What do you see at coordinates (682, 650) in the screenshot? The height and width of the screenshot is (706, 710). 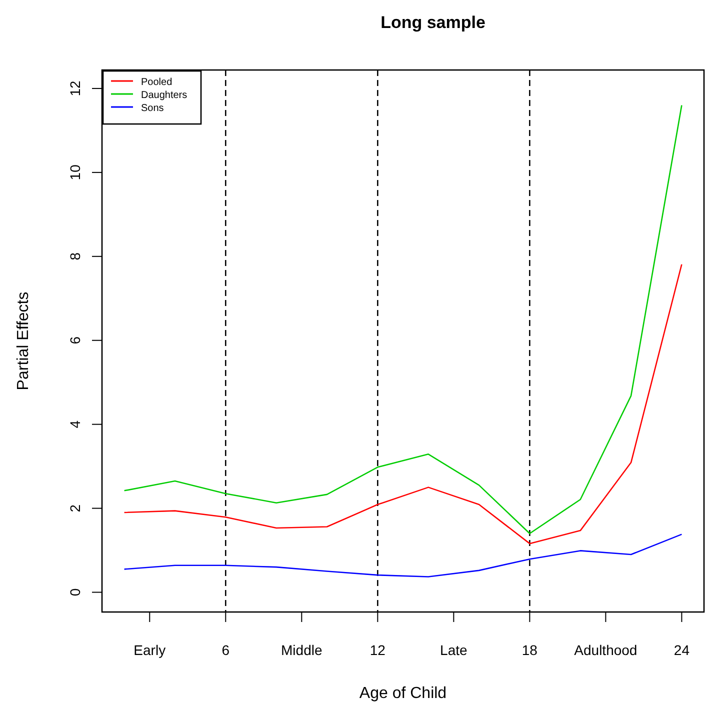 I see `x-tick-label: 24` at bounding box center [682, 650].